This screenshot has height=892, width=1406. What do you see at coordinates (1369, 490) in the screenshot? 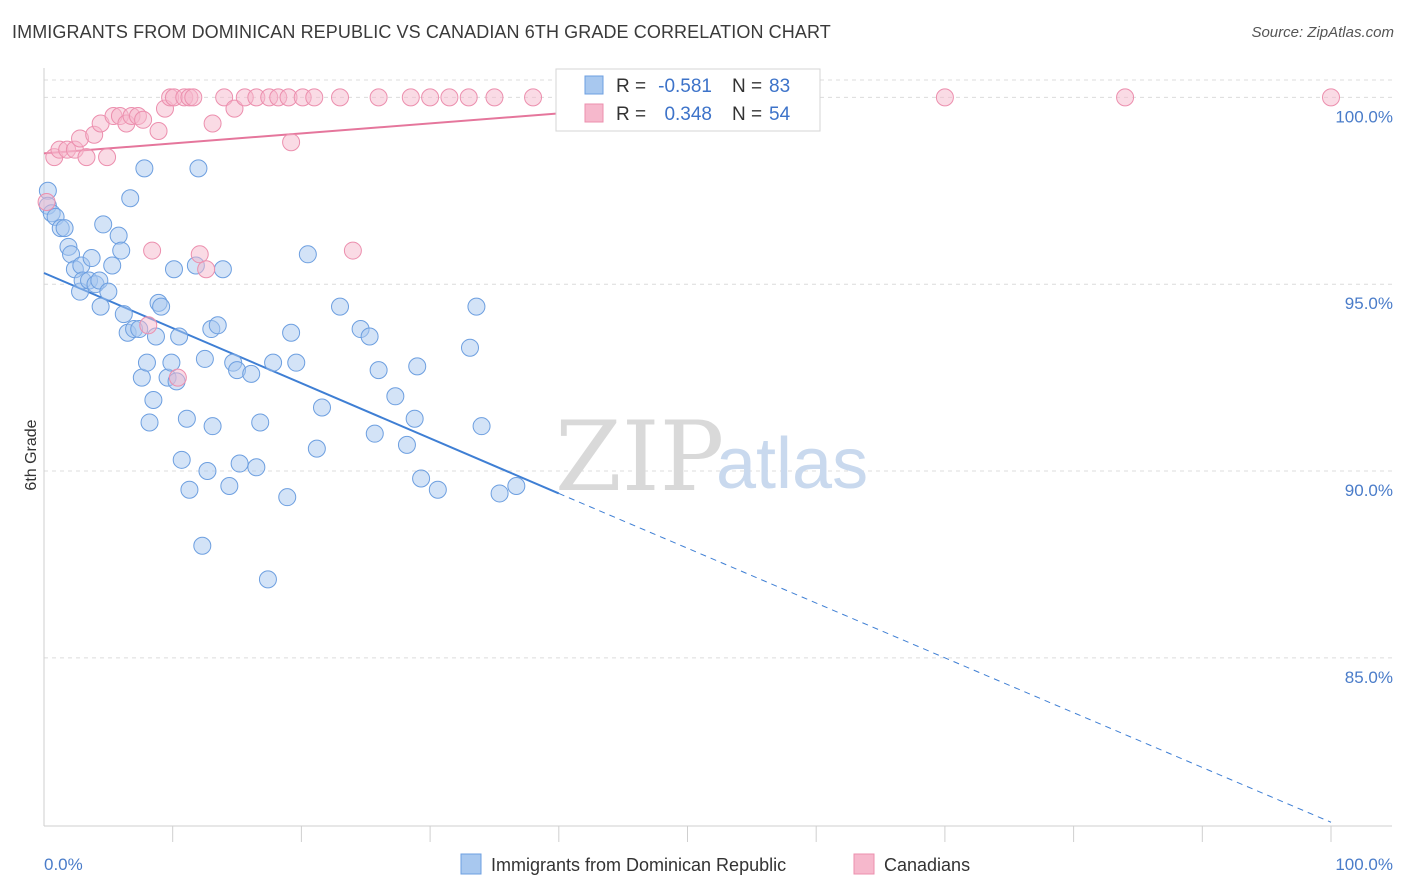
I see `y-tick-label: 90.0%` at bounding box center [1369, 490].